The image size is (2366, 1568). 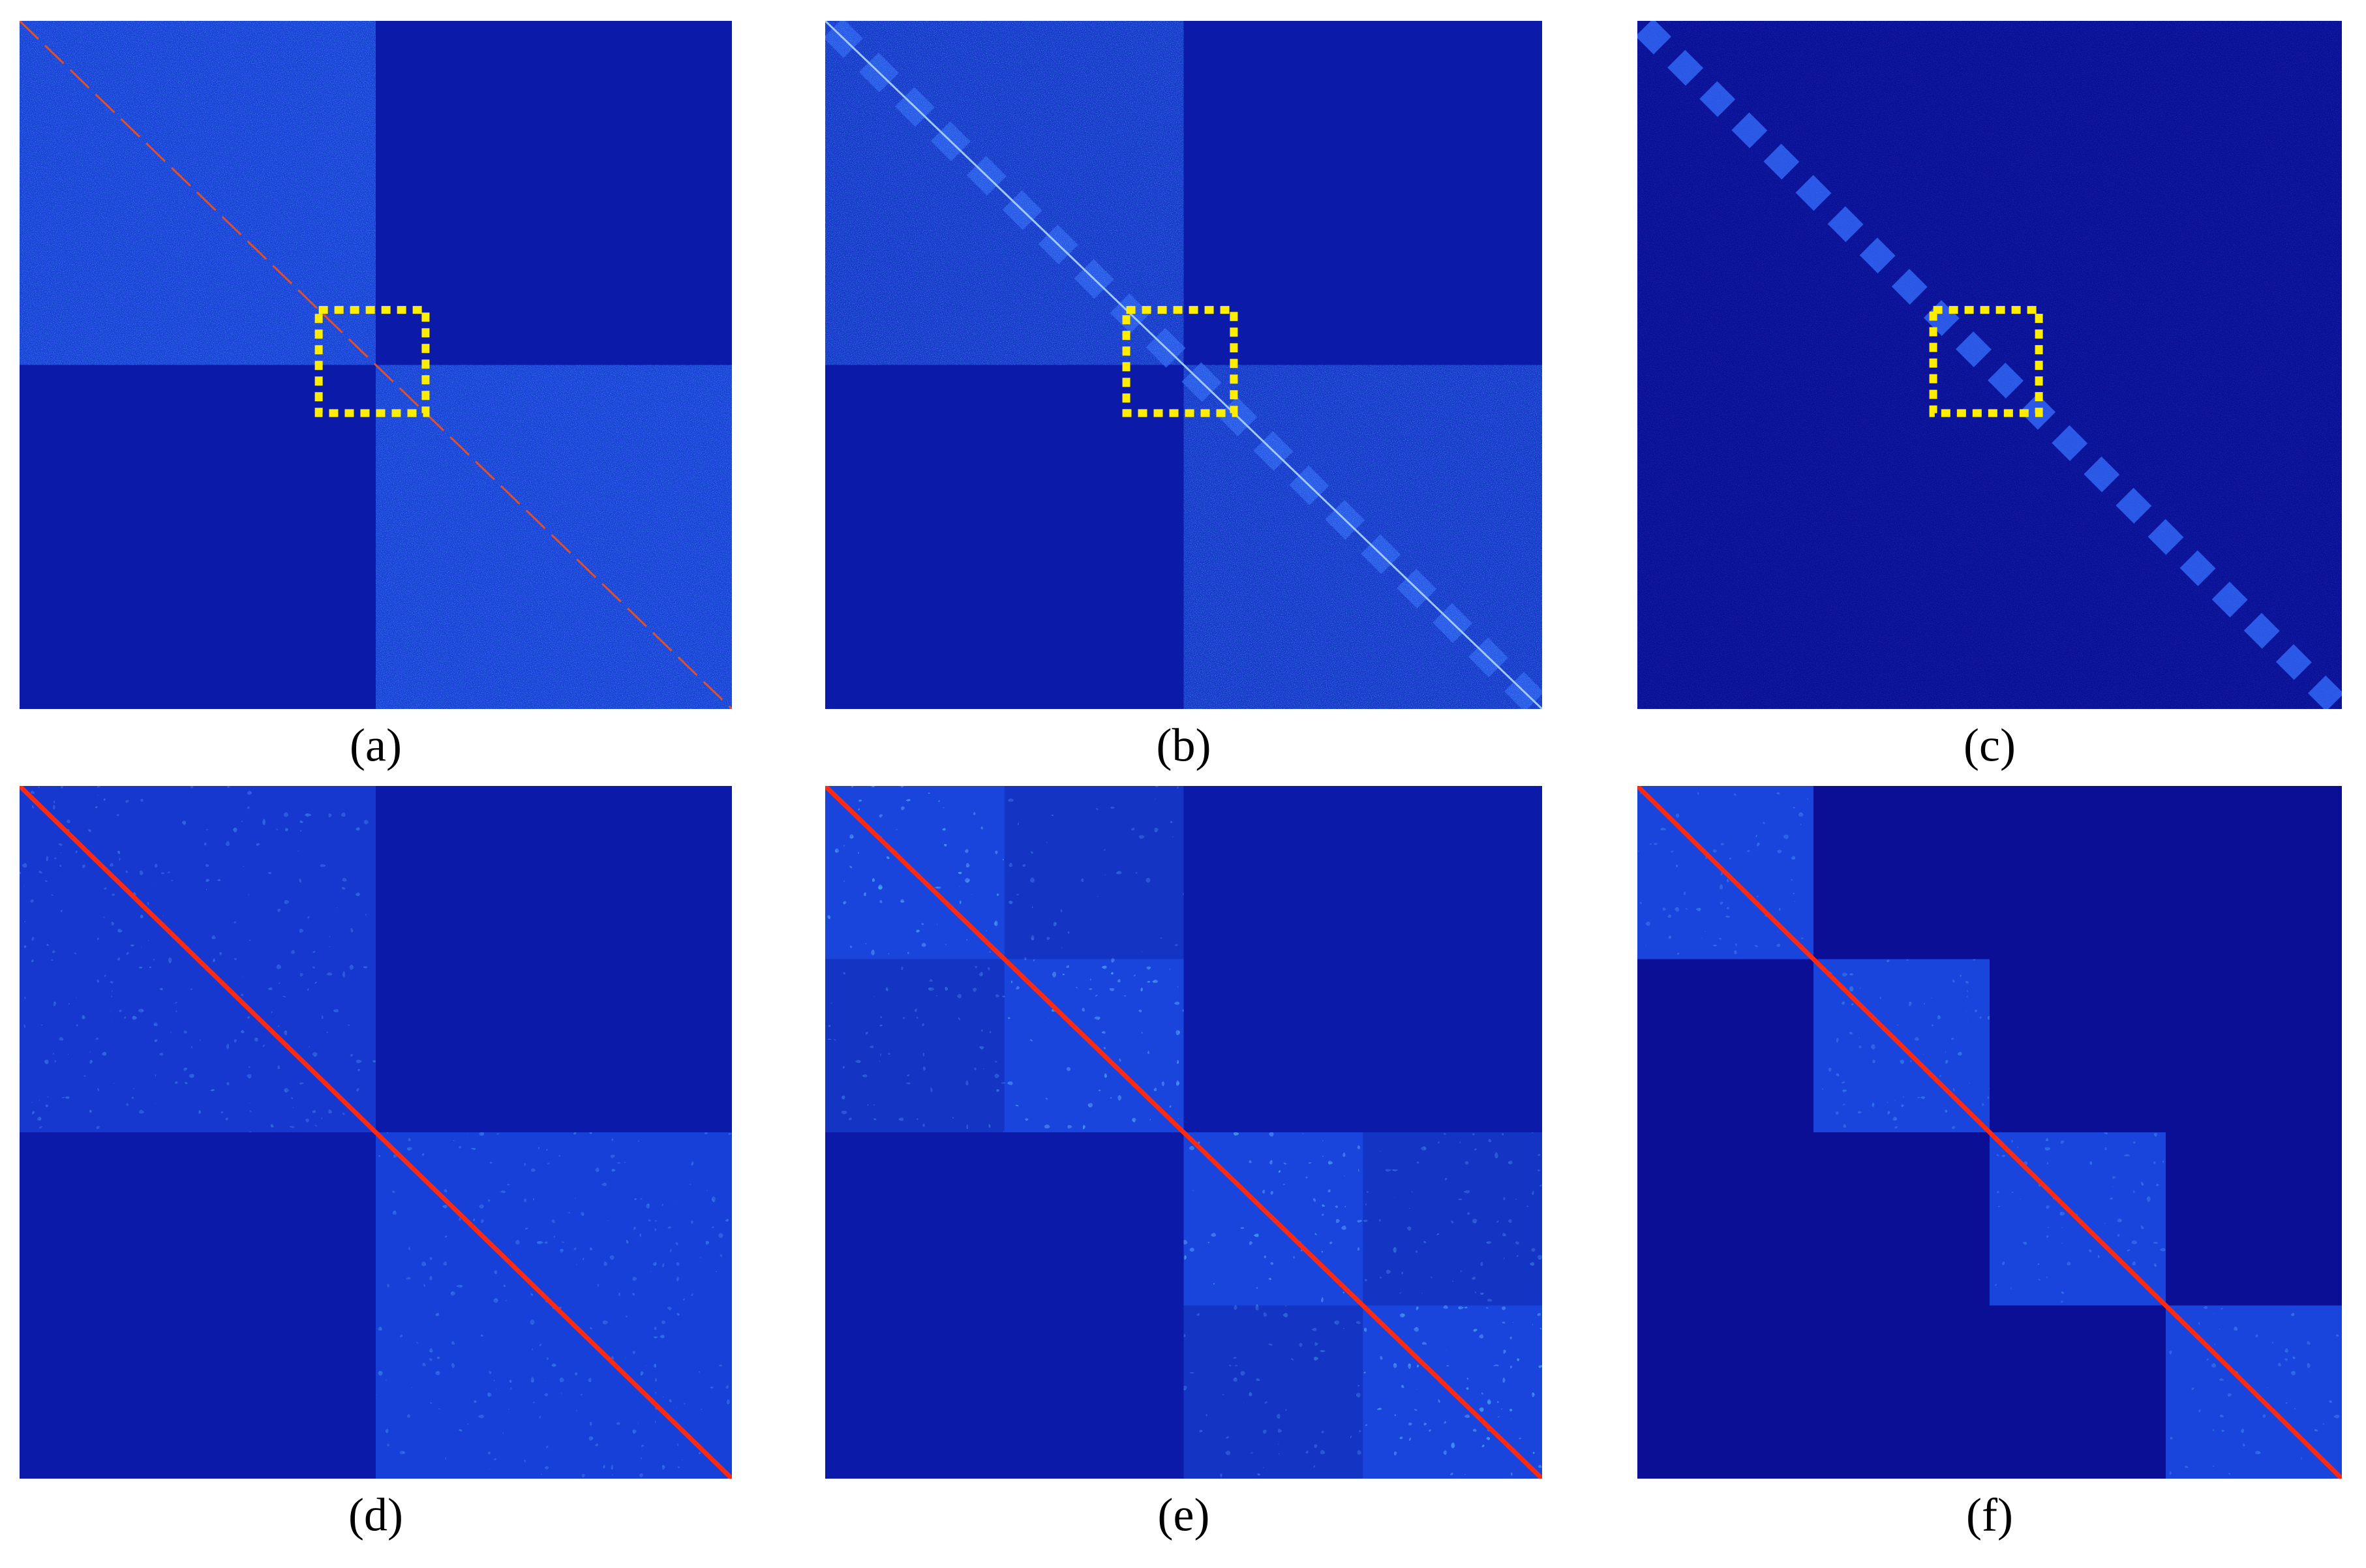 What do you see at coordinates (1990, 1515) in the screenshot?
I see `panel-label: (f)` at bounding box center [1990, 1515].